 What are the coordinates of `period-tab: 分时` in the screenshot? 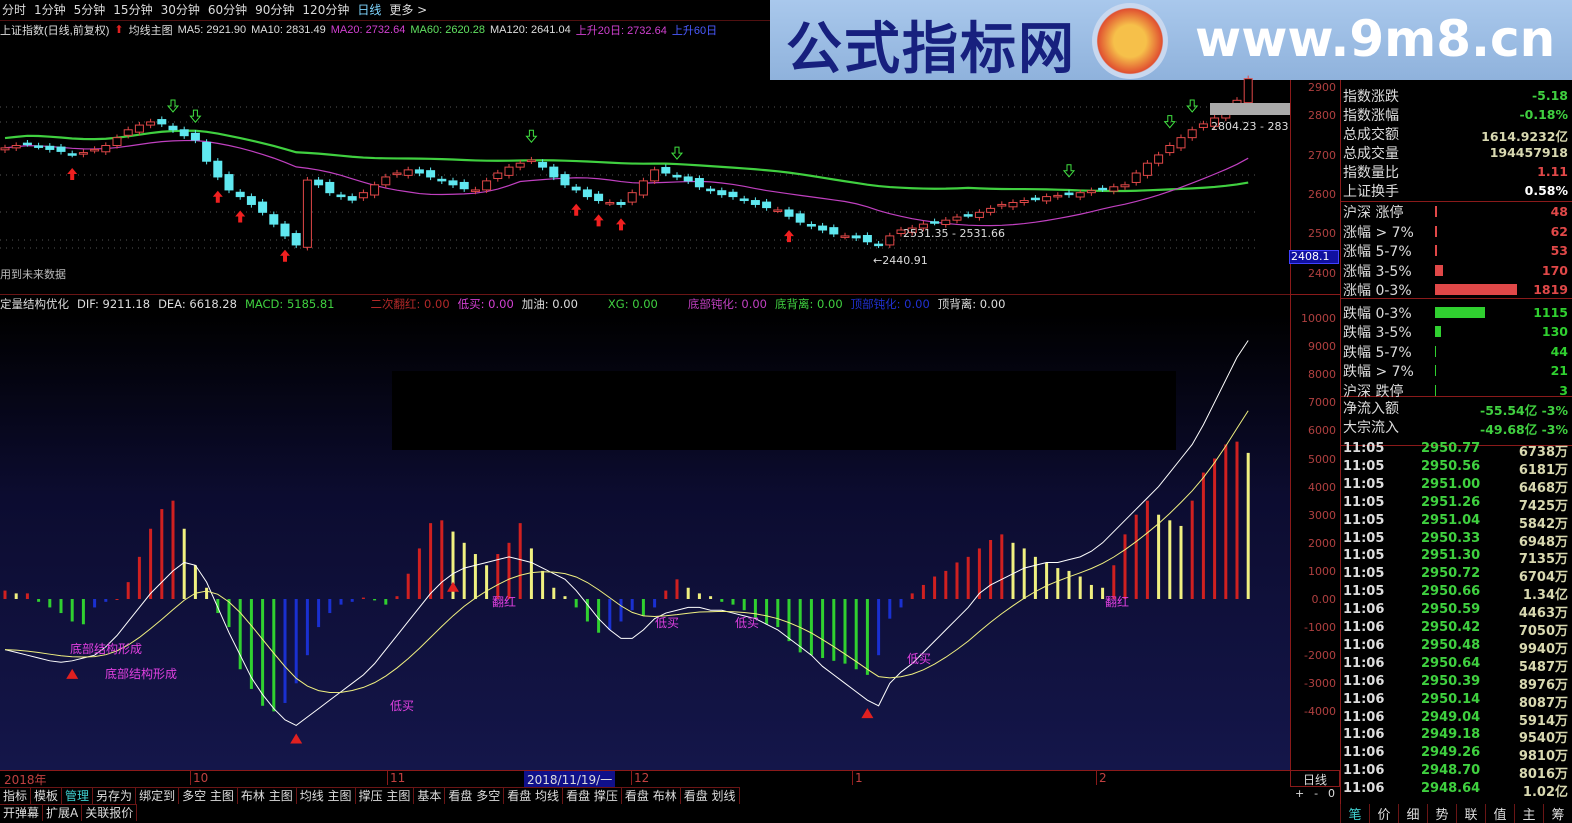 It's located at (14, 10).